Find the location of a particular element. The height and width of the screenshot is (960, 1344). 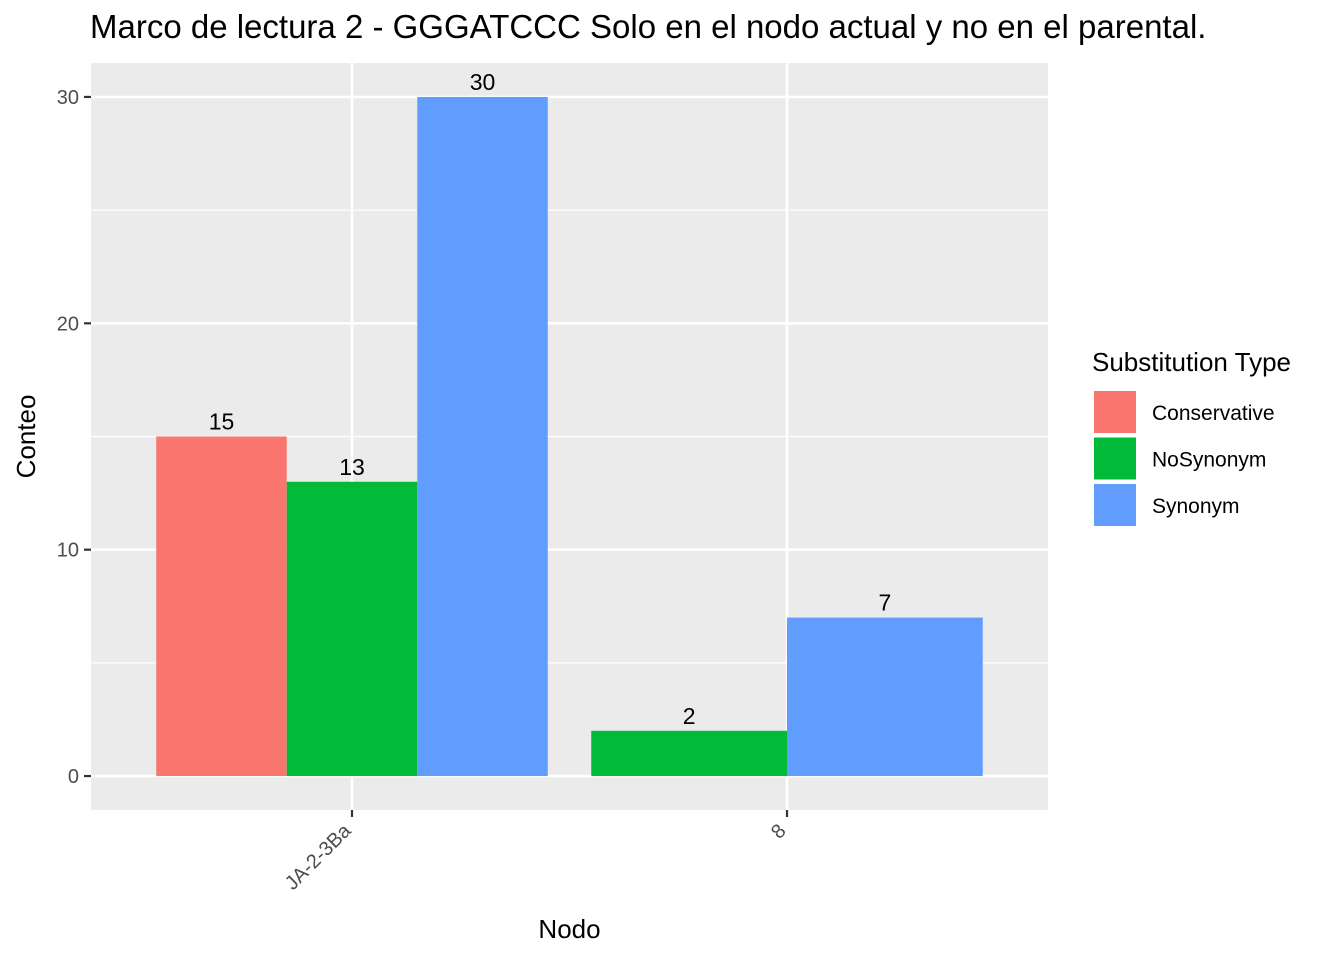

bar-conservative-ja-2-3ba is located at coordinates (221, 606).